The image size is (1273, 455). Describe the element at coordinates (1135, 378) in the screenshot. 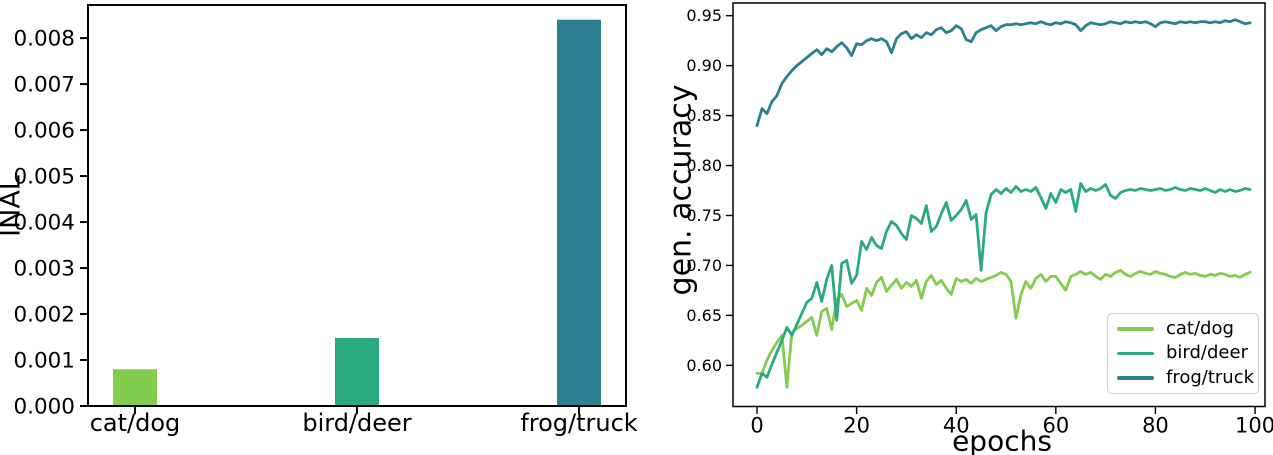

I see `legend-line-swatch-frogtruck` at that location.